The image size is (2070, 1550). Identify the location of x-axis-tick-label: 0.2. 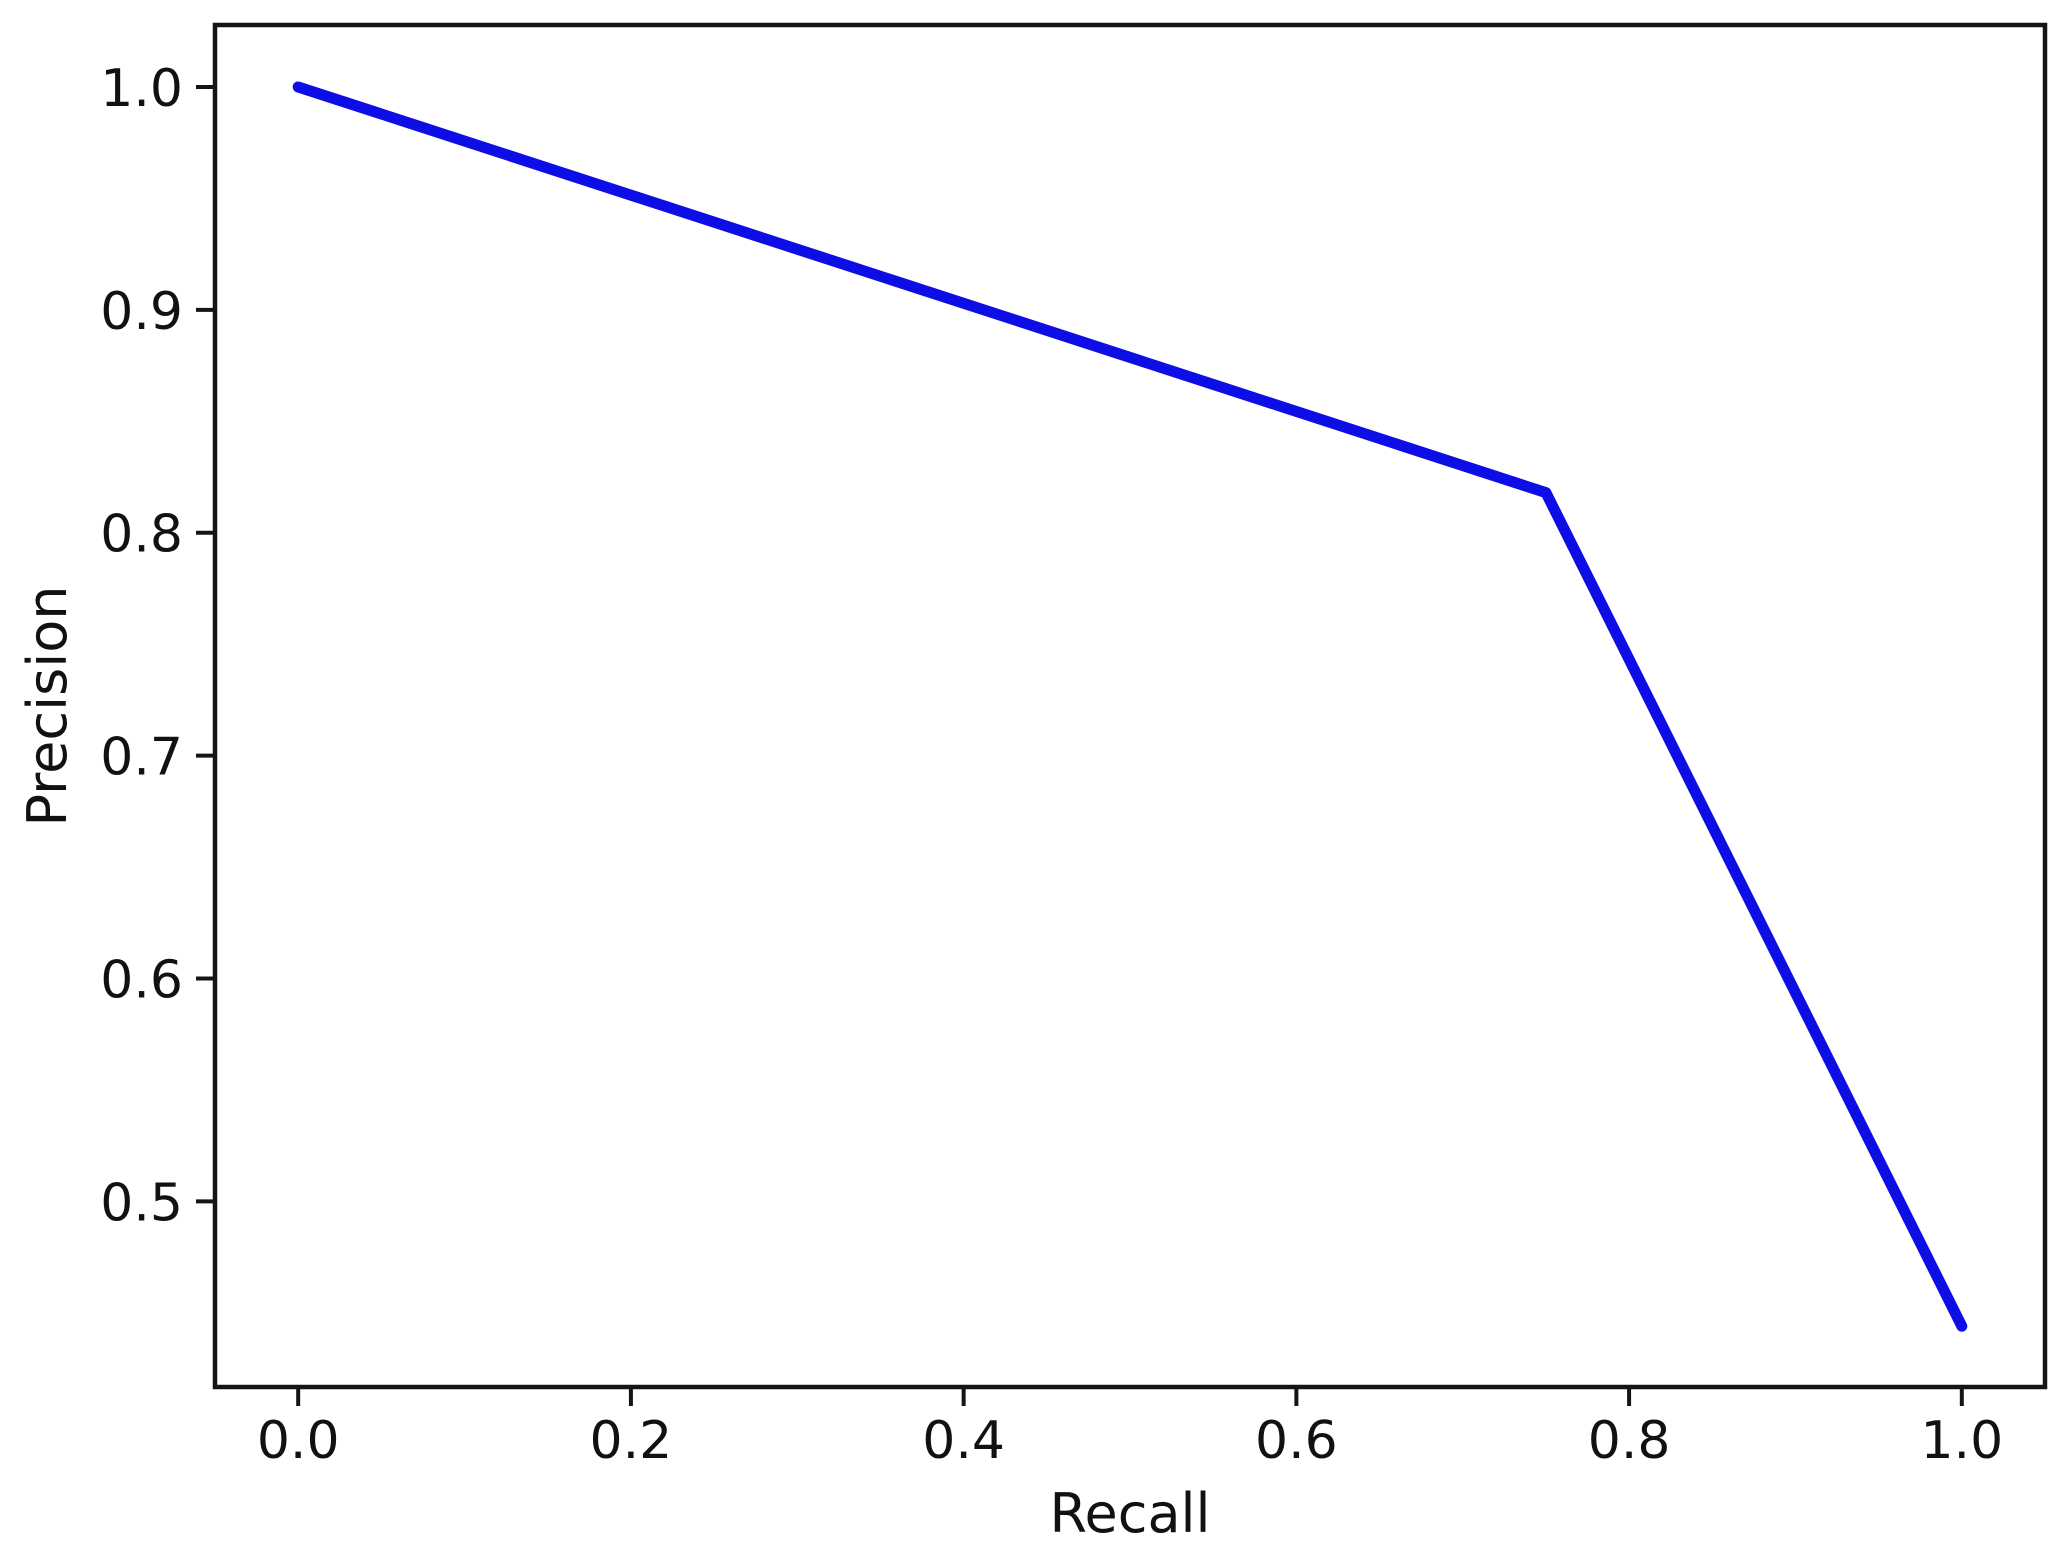
(631, 1441).